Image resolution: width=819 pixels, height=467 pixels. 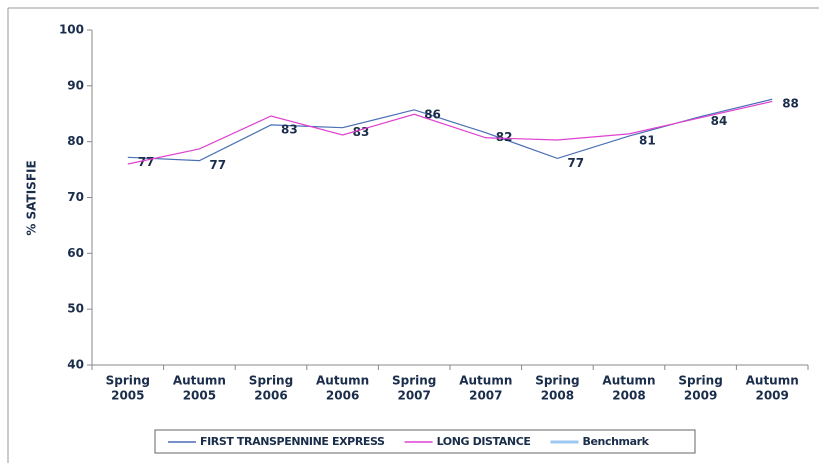 What do you see at coordinates (75, 253) in the screenshot?
I see `y-tick-label: 60` at bounding box center [75, 253].